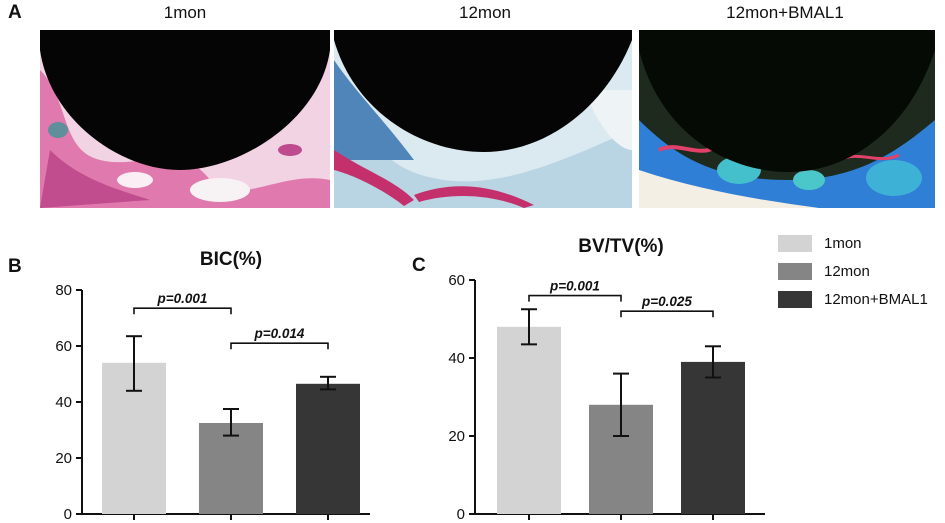 The image size is (945, 523). Describe the element at coordinates (785, 12) in the screenshot. I see `image-label-12mon-bmal1: 12mon+BMAL1` at that location.